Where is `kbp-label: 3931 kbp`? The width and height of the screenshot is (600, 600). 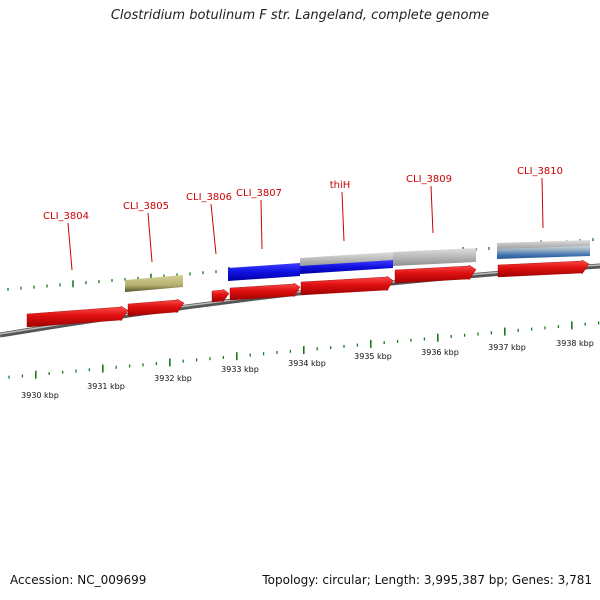 kbp-label: 3931 kbp is located at coordinates (106, 386).